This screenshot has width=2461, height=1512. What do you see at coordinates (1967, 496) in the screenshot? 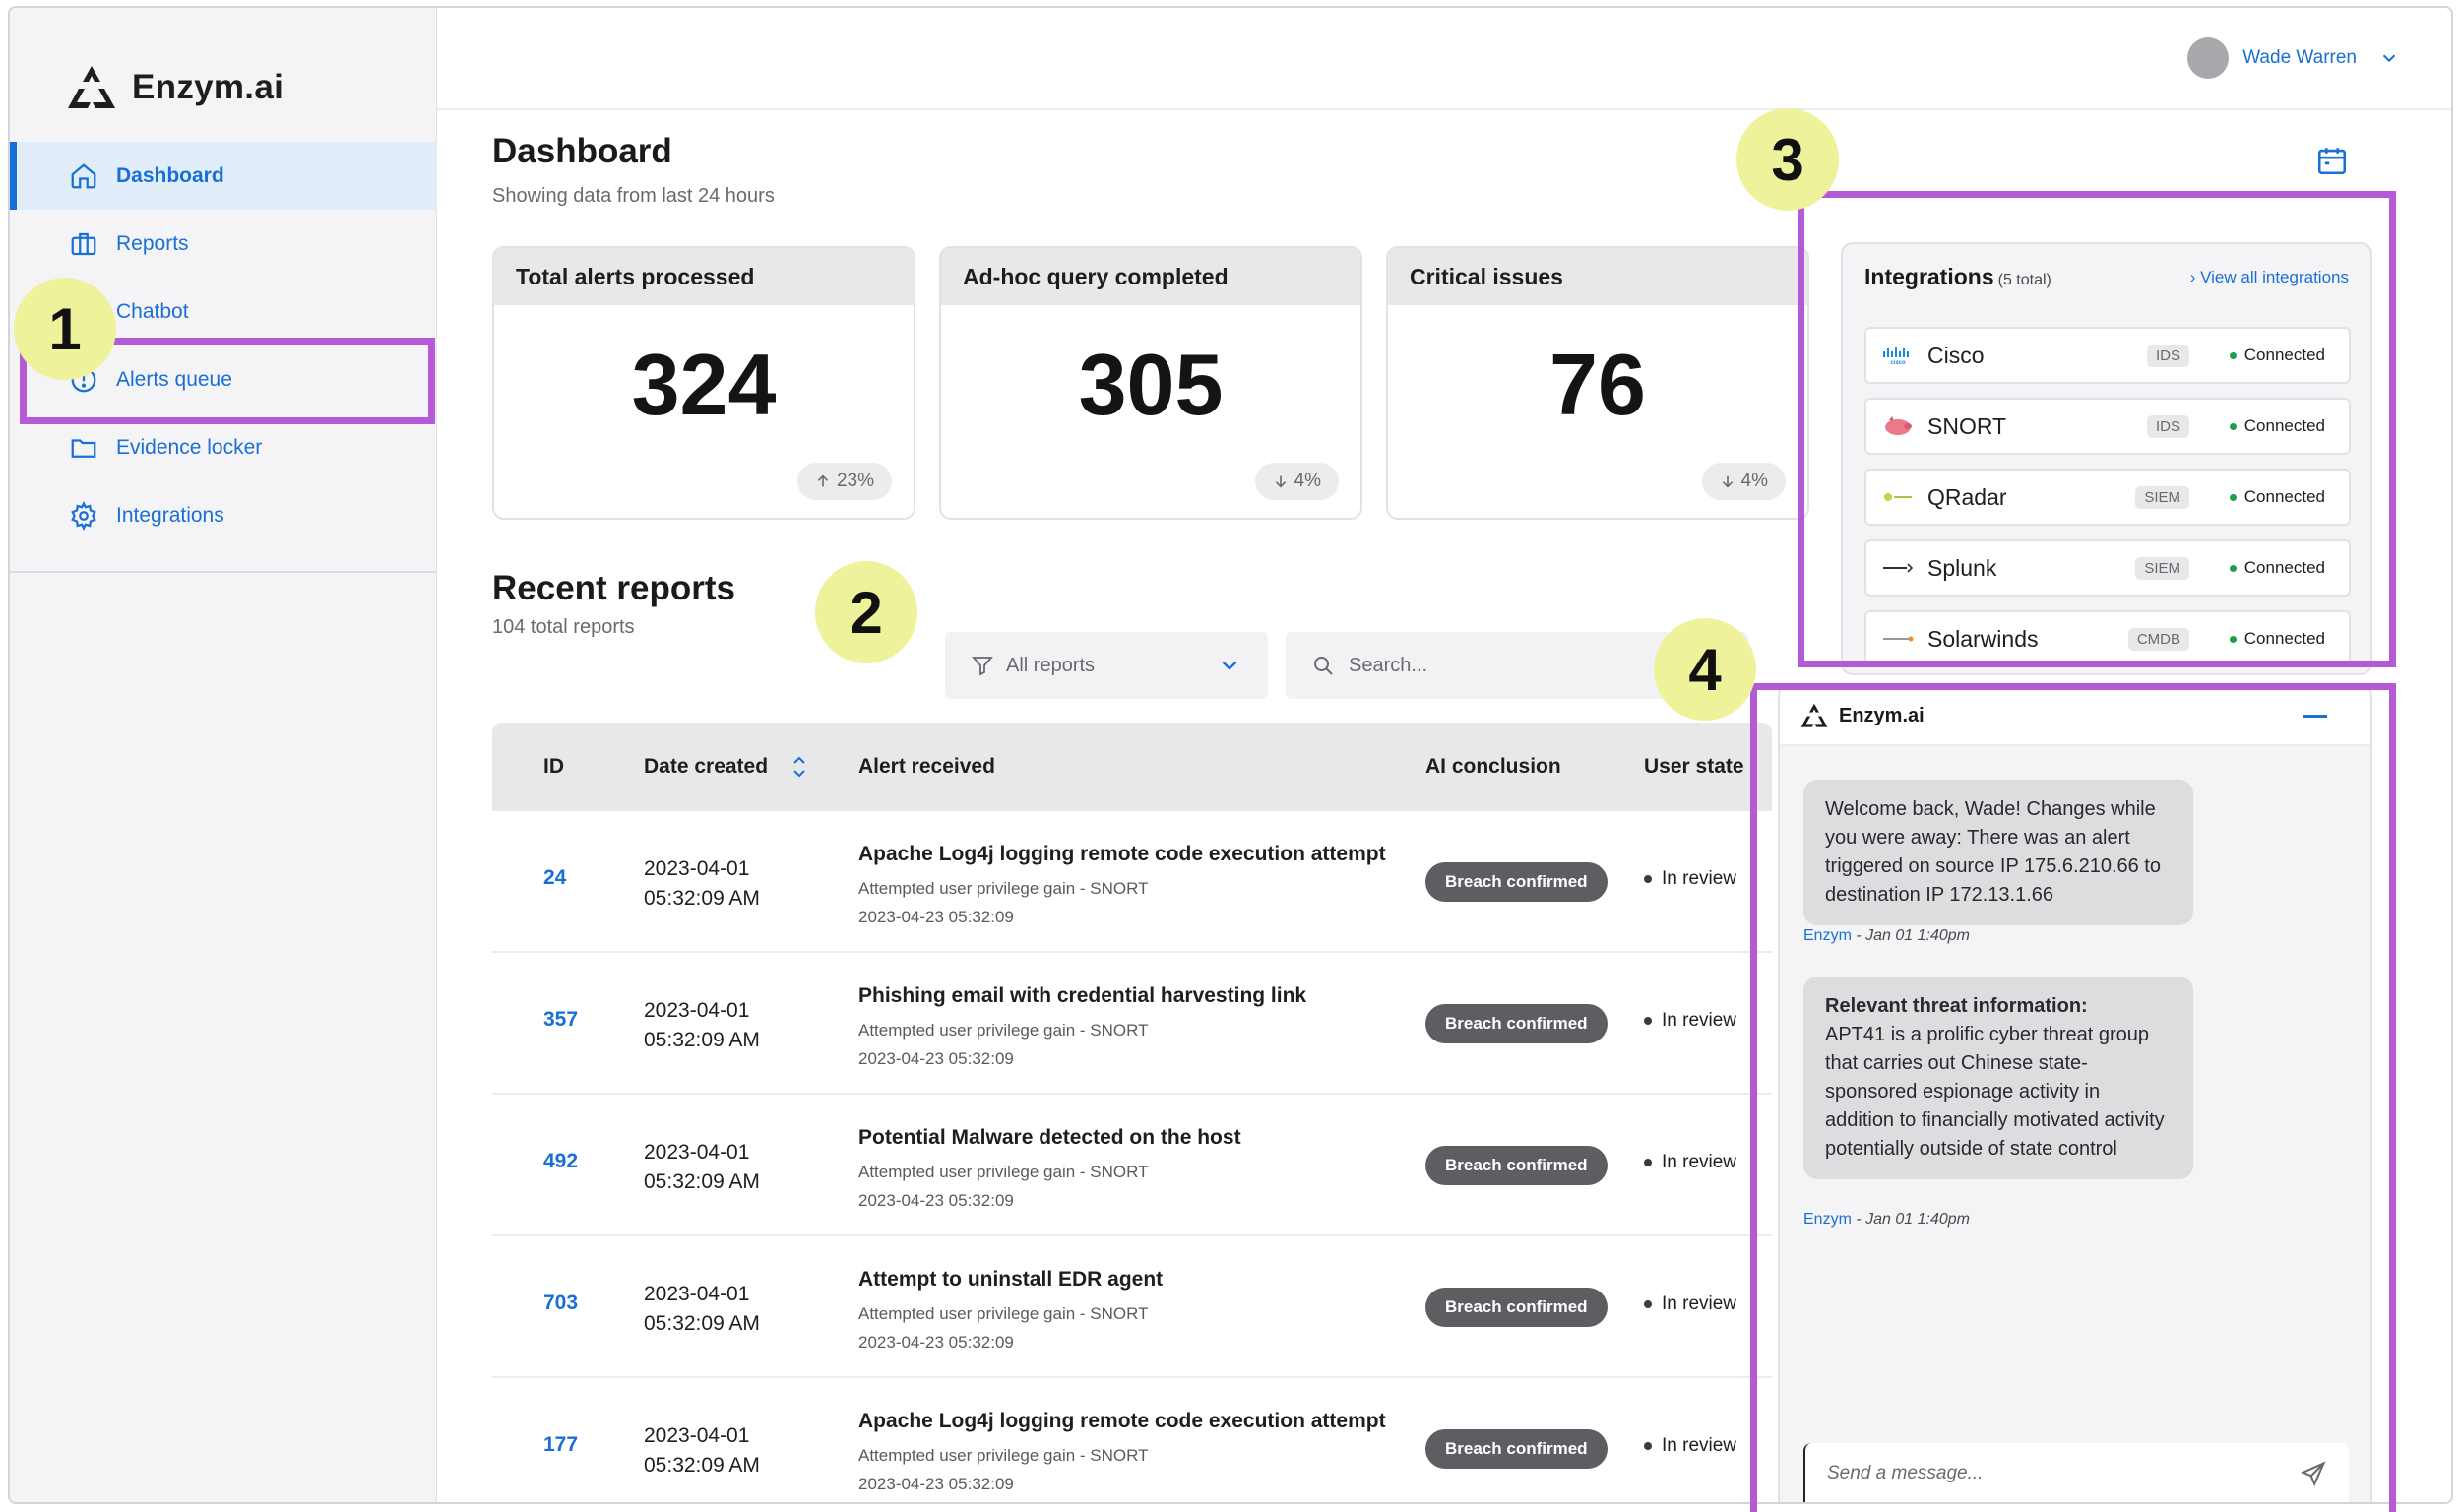
I see `integration-name: QRadar` at bounding box center [1967, 496].